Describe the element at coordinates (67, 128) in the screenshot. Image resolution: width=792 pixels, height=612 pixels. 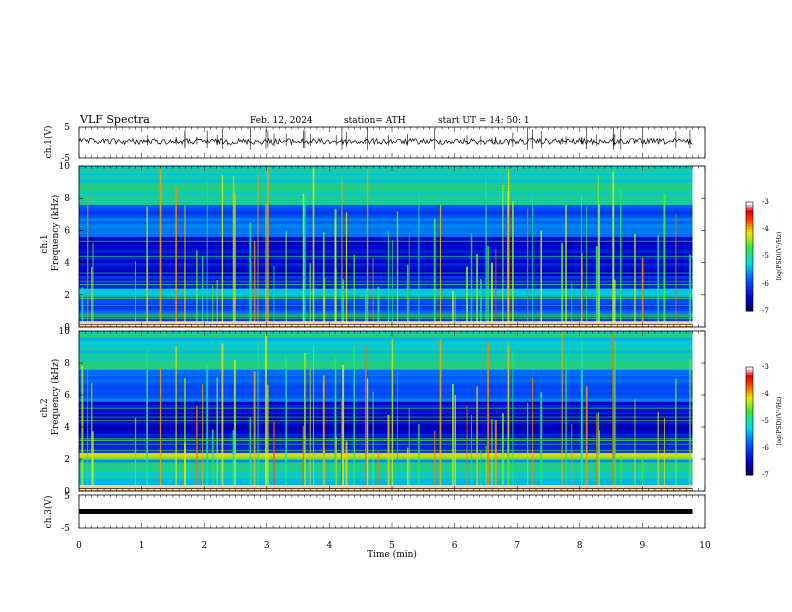
I see `ch1-ytick-top: 5` at that location.